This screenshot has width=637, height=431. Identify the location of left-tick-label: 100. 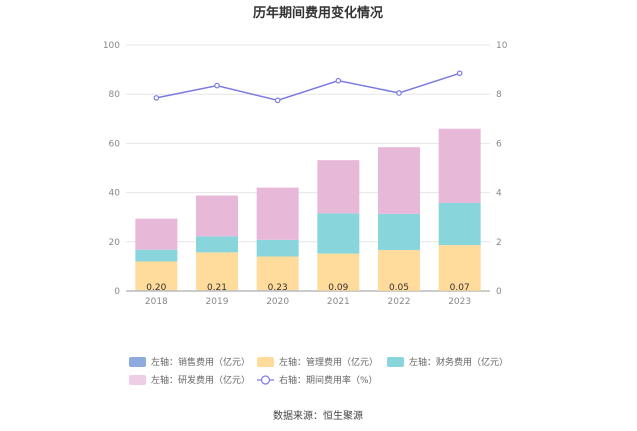
(111, 46).